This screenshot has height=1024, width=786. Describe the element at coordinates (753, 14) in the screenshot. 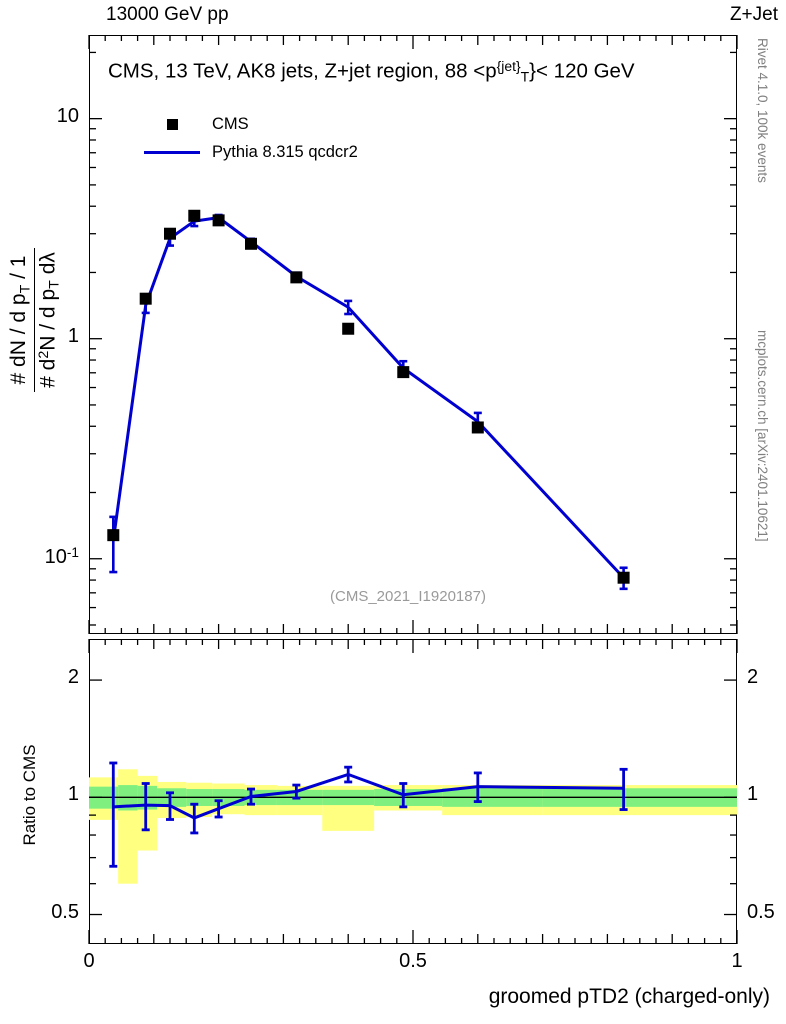

I see `header-process-label: Z+Jet` at that location.